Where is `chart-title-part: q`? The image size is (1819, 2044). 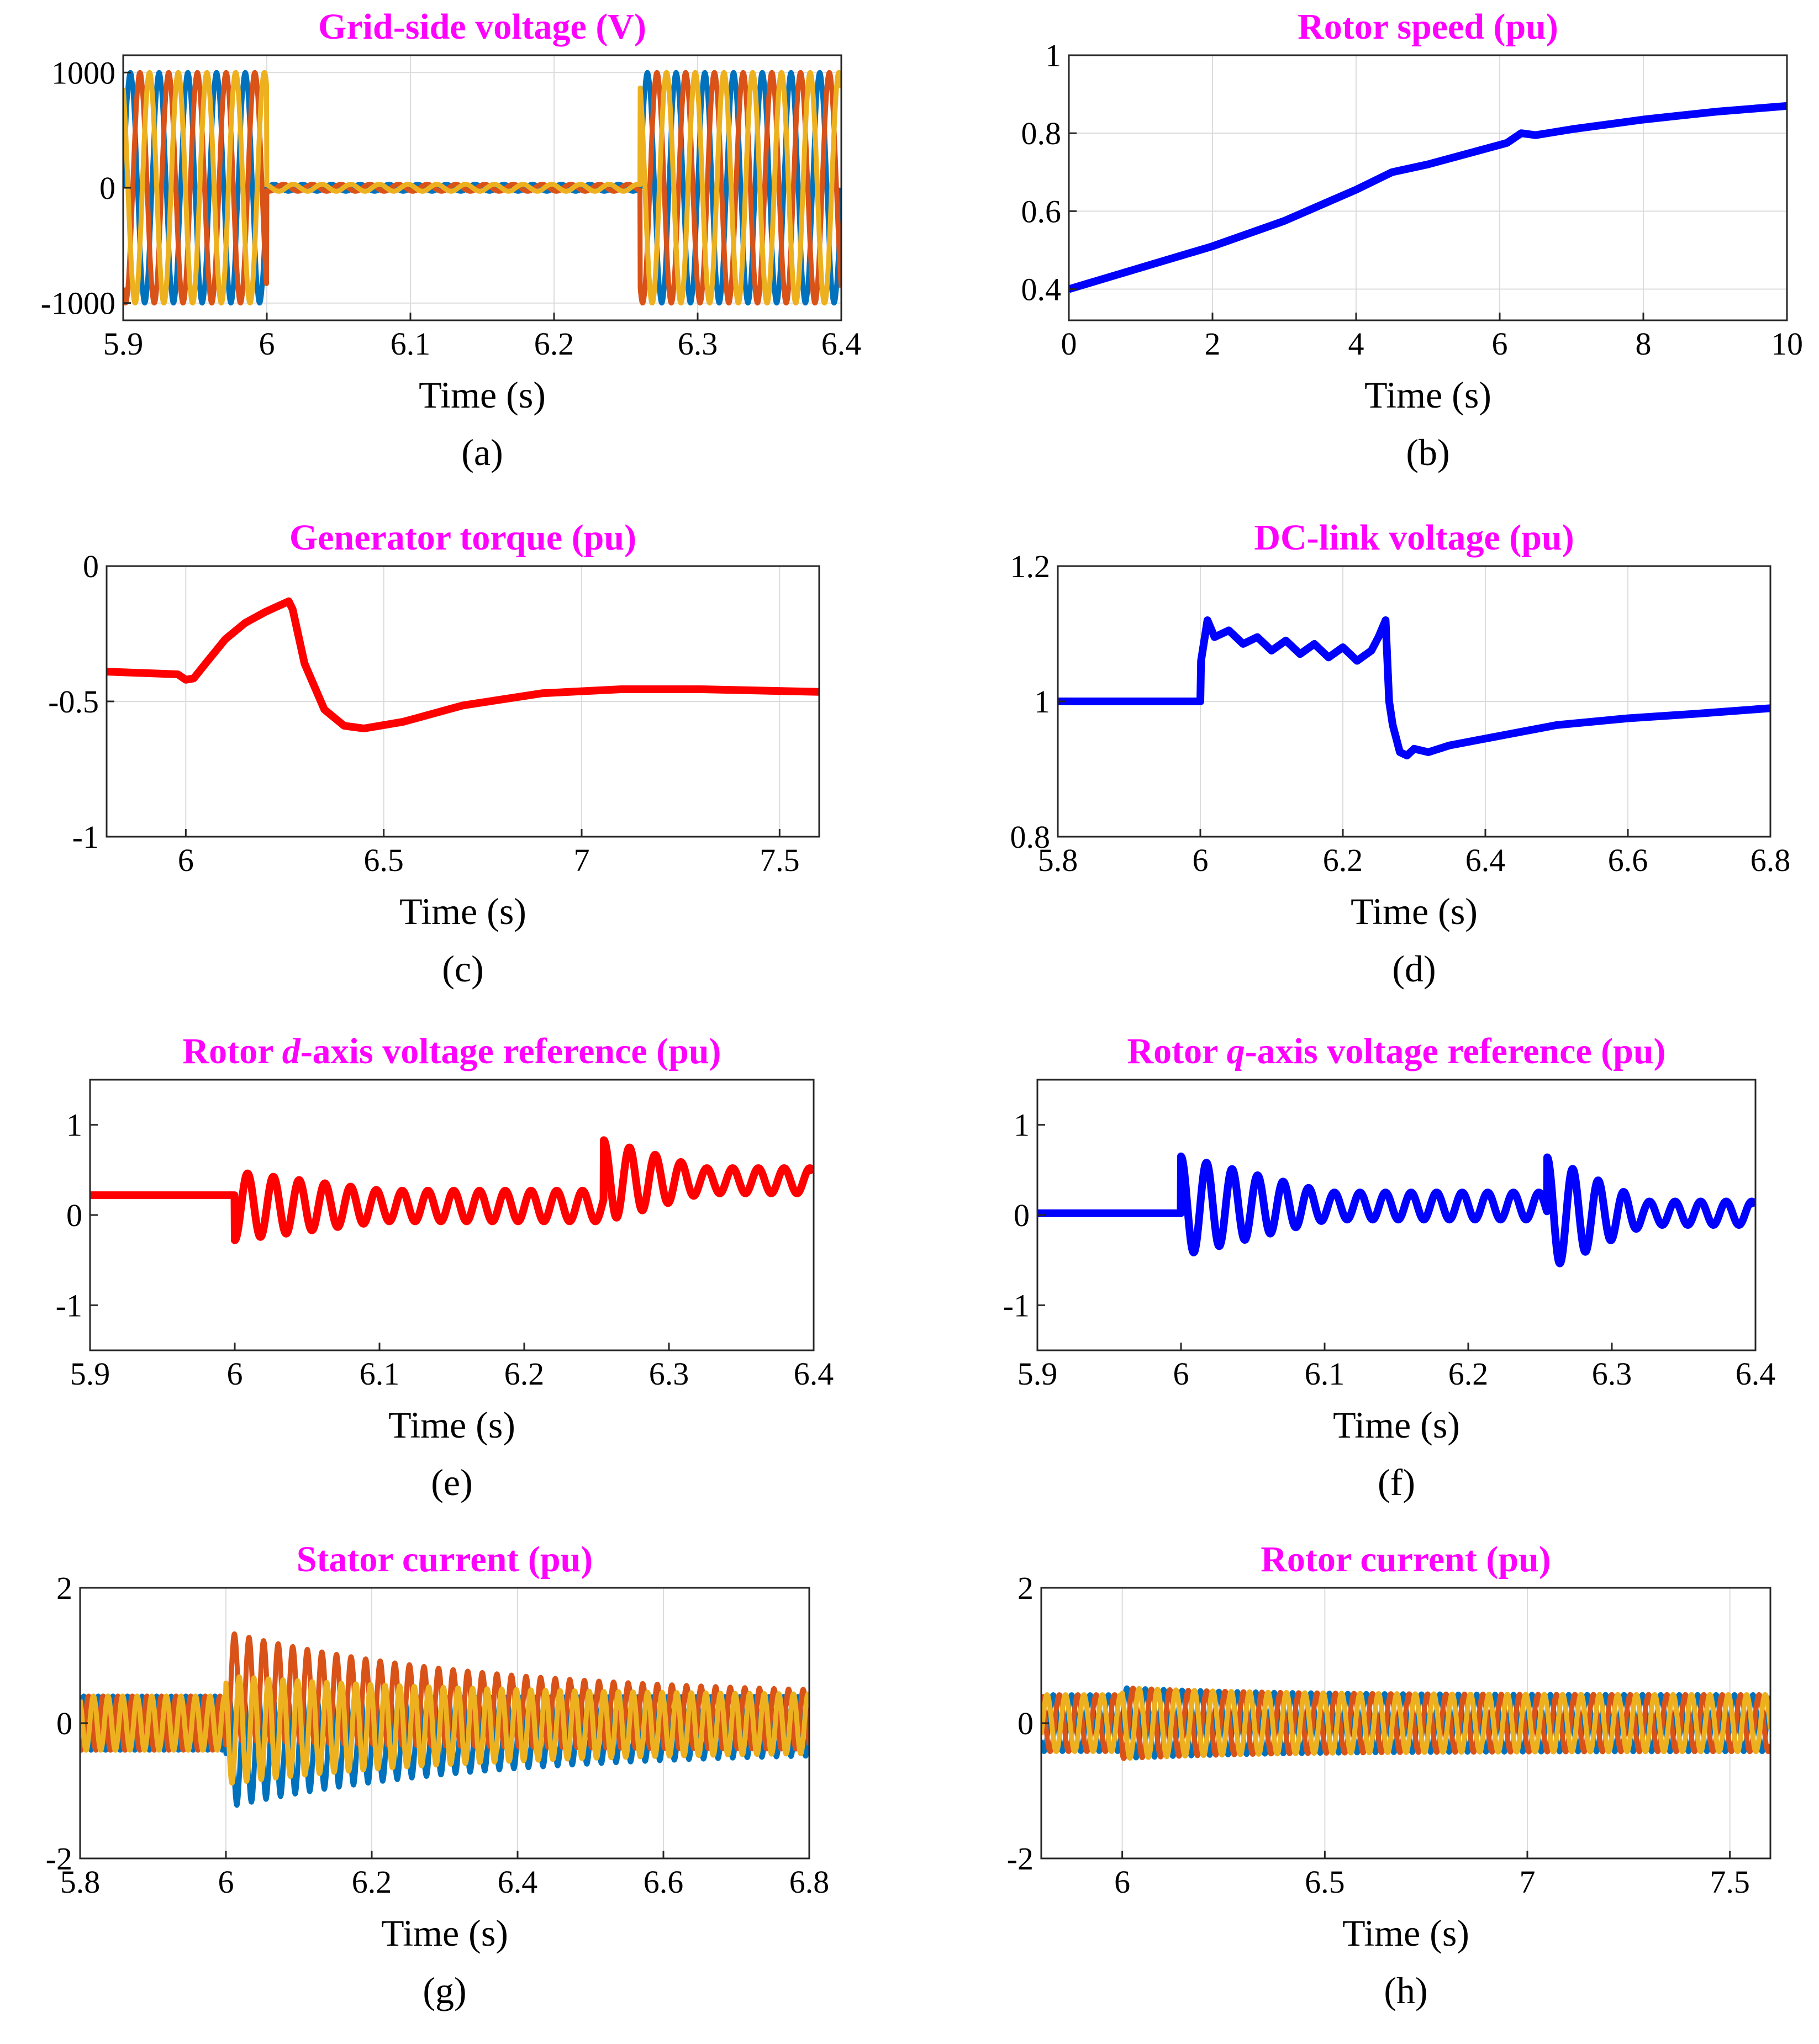 chart-title-part: q is located at coordinates (1236, 1051).